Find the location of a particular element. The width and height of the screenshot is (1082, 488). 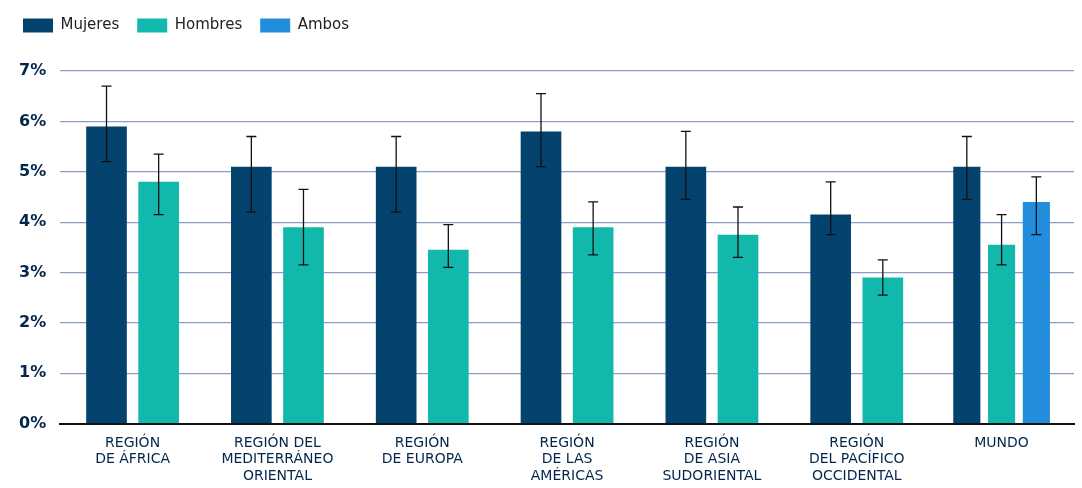

x-tick-label: REGIÓN DEL PACÍFICO OCCIDENTAL is located at coordinates (856, 458).